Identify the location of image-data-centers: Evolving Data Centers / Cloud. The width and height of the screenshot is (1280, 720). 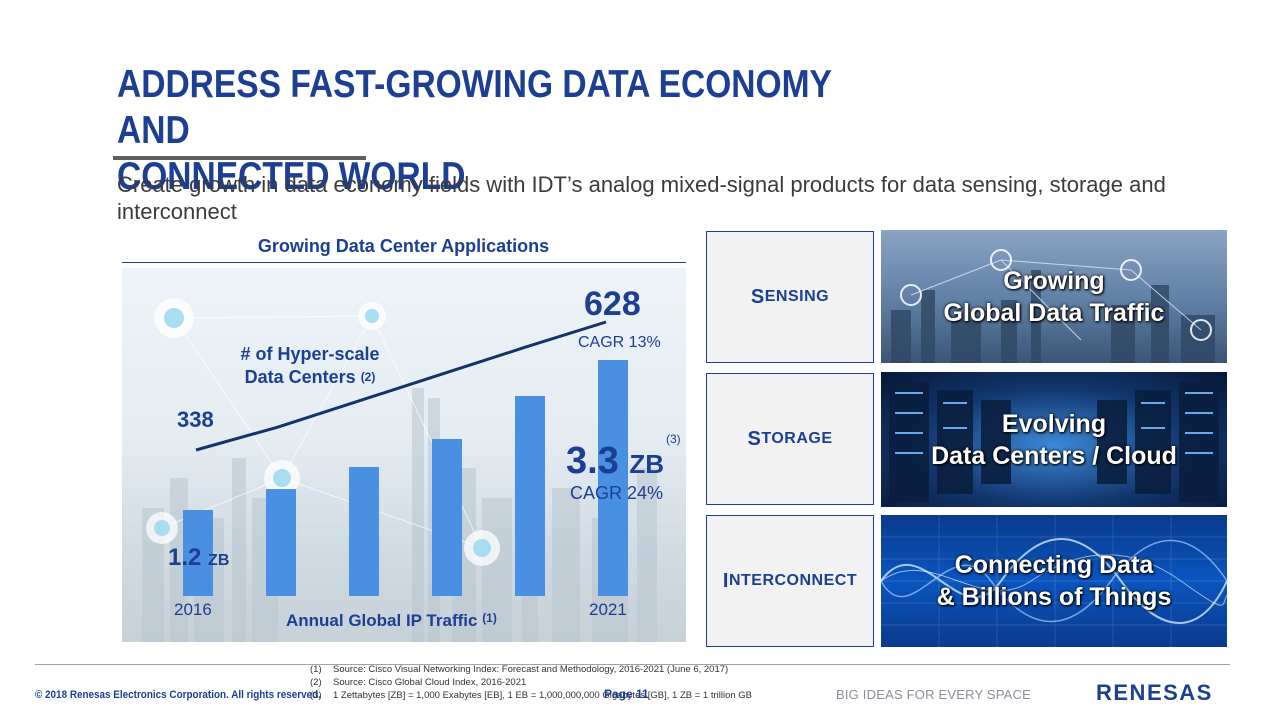
(1054, 439).